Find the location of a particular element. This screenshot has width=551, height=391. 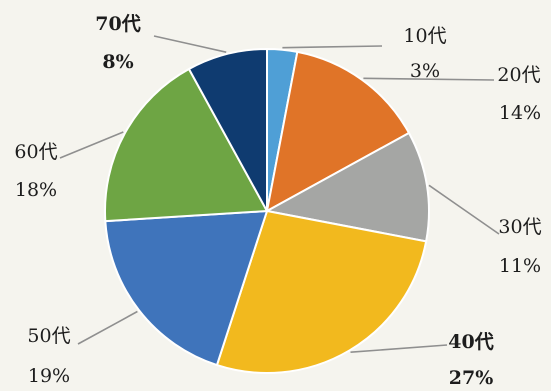

value-60s: 18% is located at coordinates (36, 190).